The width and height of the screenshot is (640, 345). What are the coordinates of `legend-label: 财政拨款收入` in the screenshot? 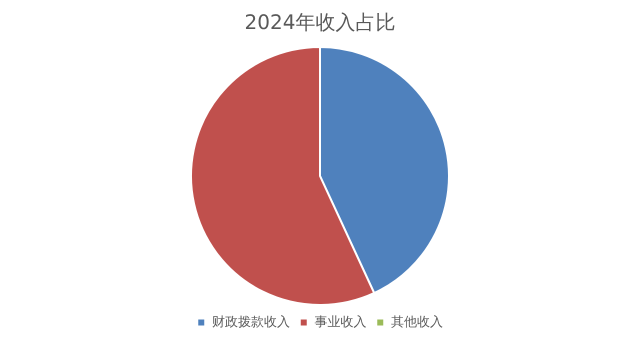 It's located at (251, 322).